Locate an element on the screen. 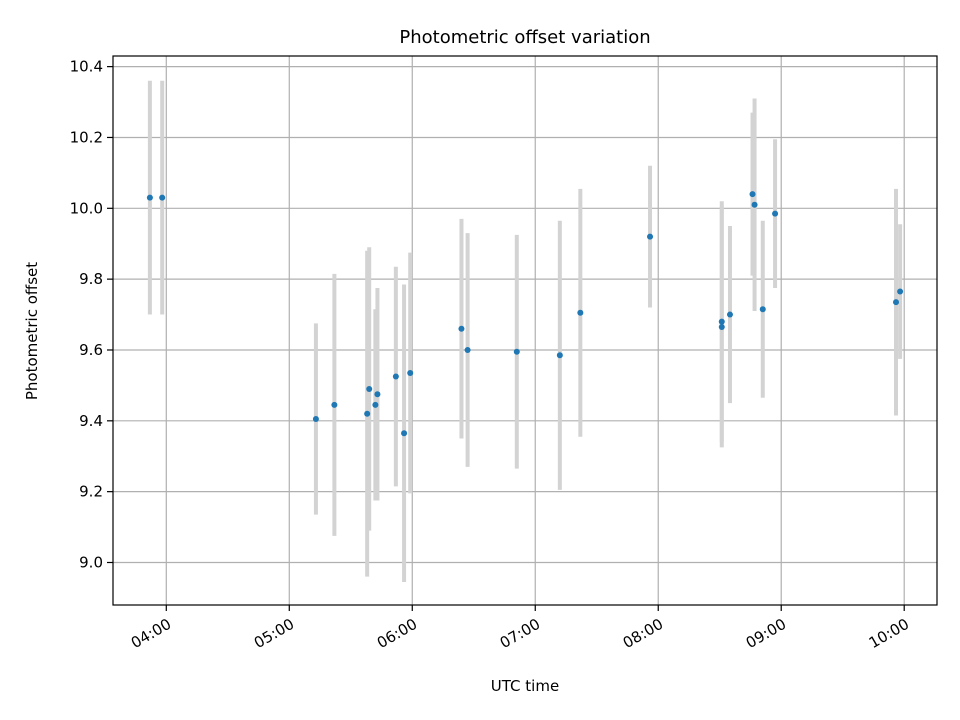 The image size is (960, 720). y-tick-label: 10.4 is located at coordinates (86, 67).